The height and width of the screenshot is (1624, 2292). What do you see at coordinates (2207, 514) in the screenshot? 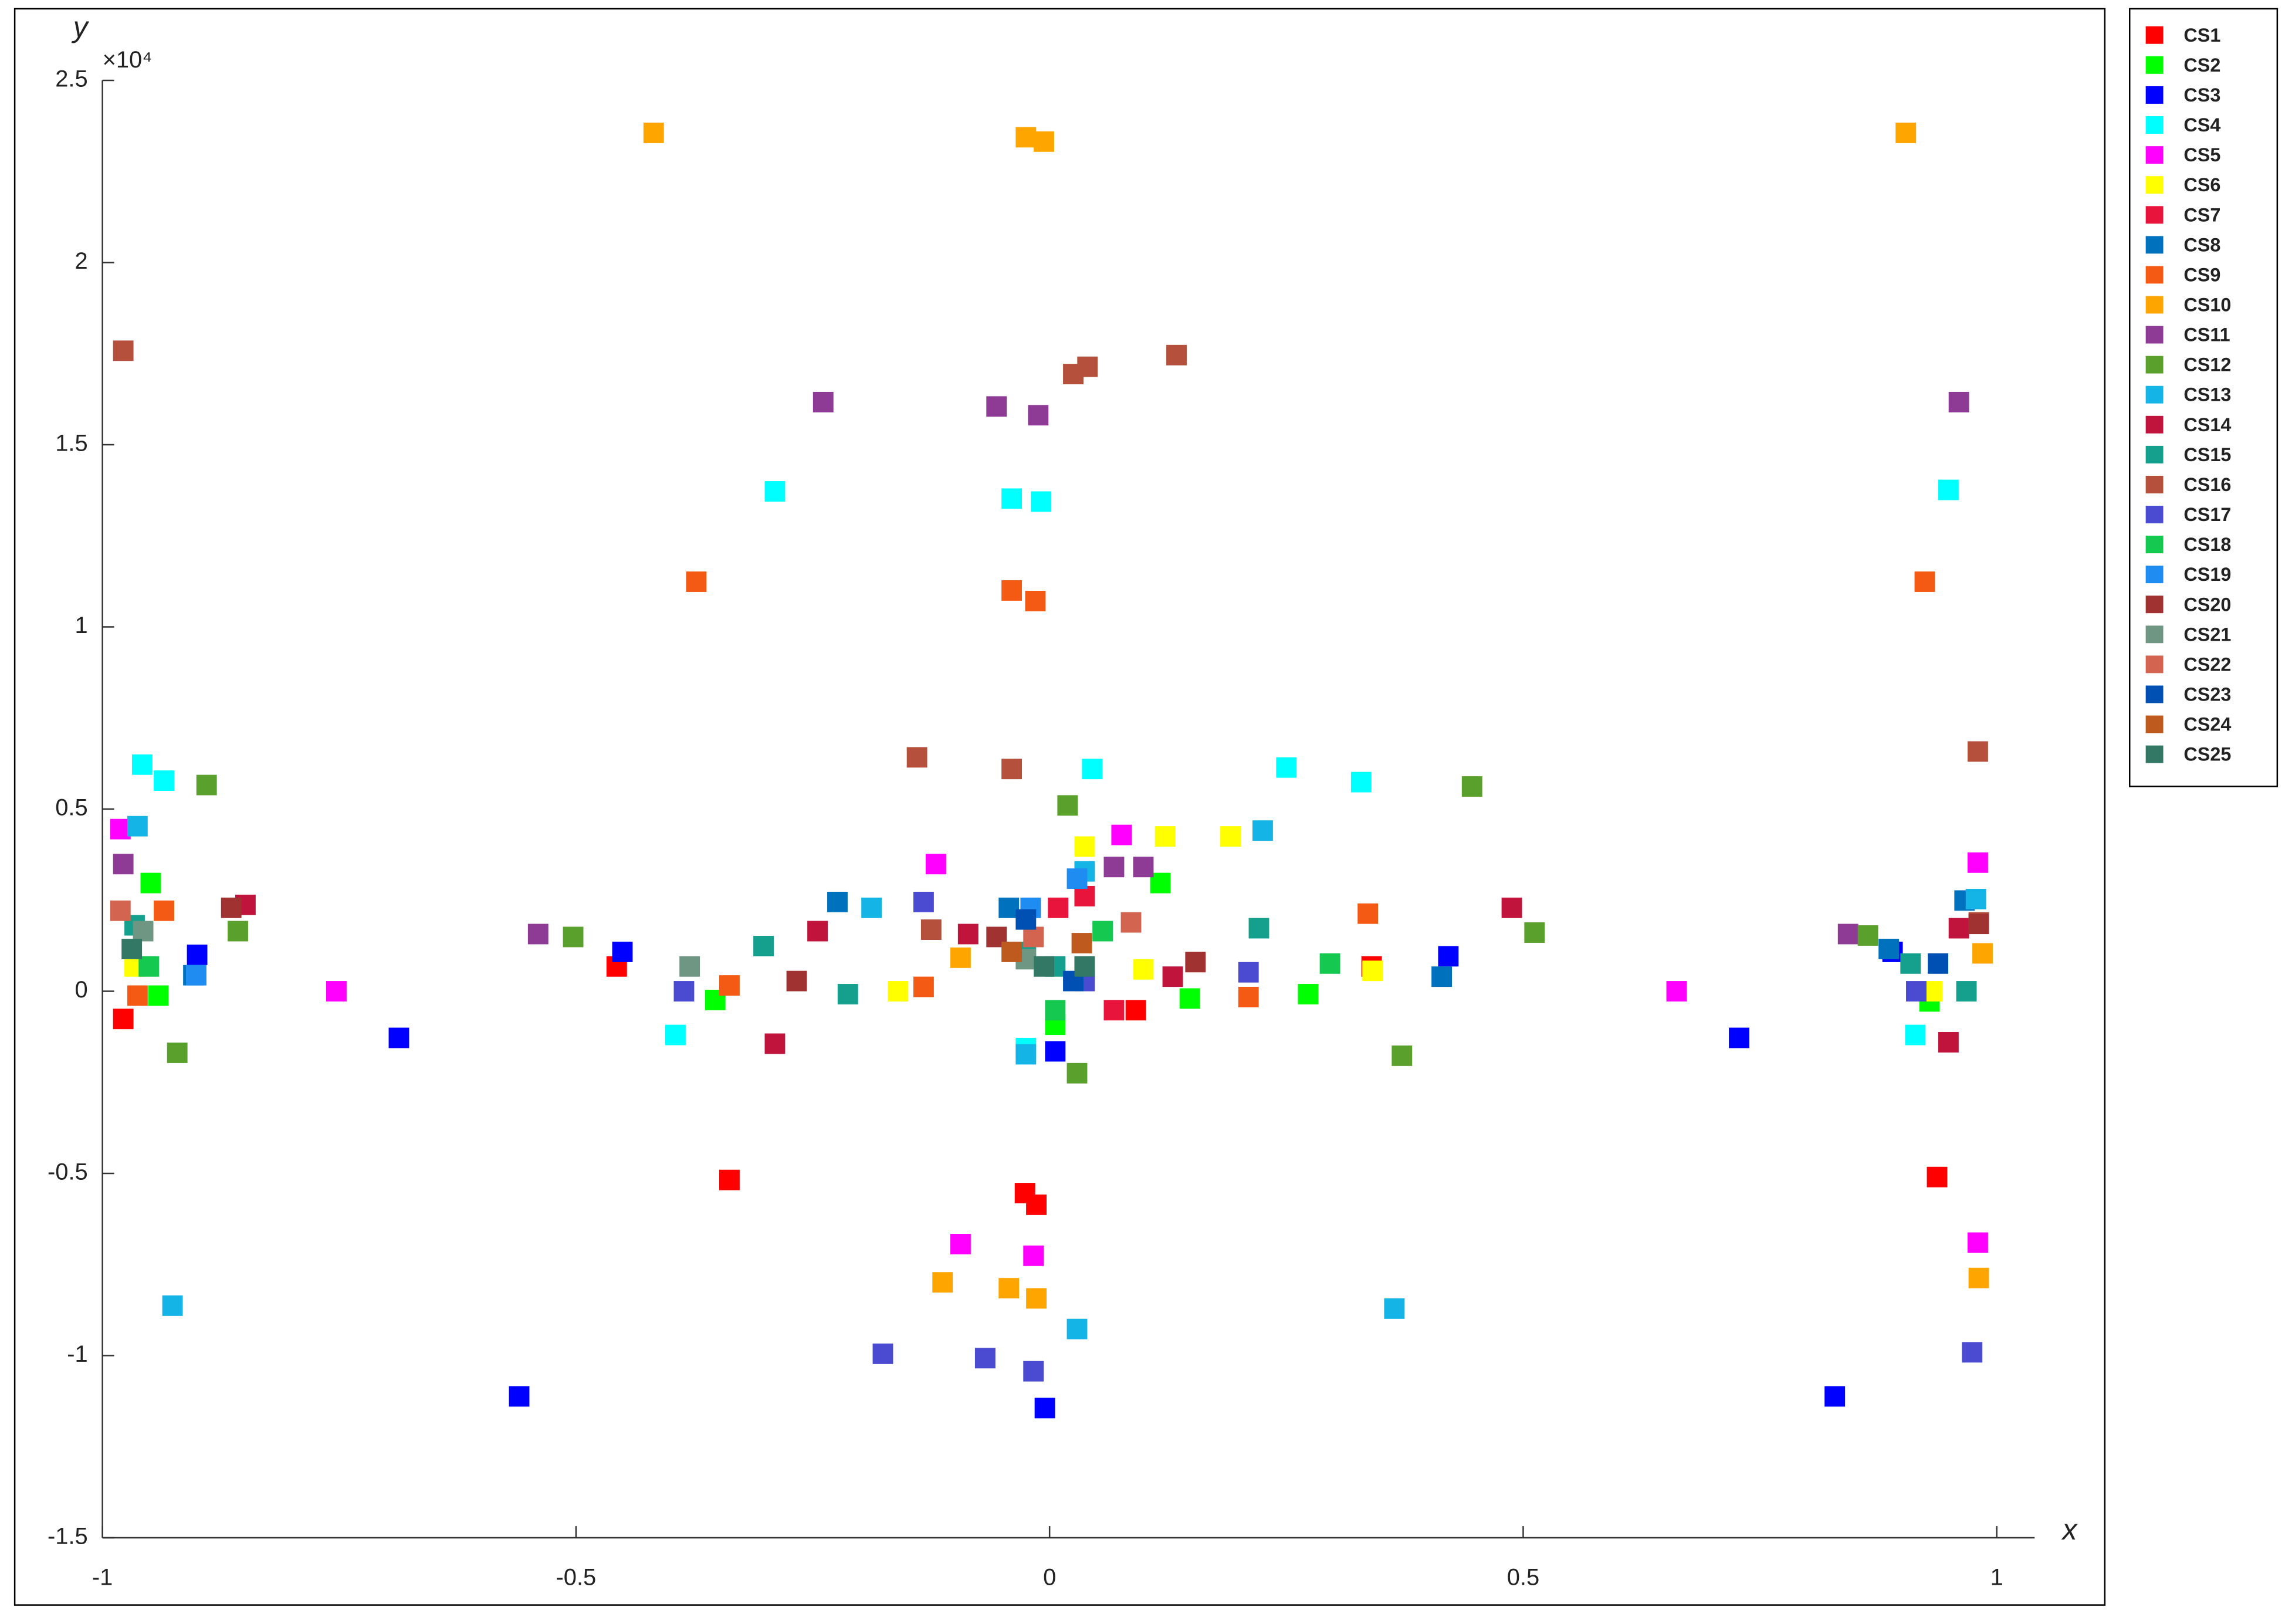
I see `legend-label: CS17` at bounding box center [2207, 514].